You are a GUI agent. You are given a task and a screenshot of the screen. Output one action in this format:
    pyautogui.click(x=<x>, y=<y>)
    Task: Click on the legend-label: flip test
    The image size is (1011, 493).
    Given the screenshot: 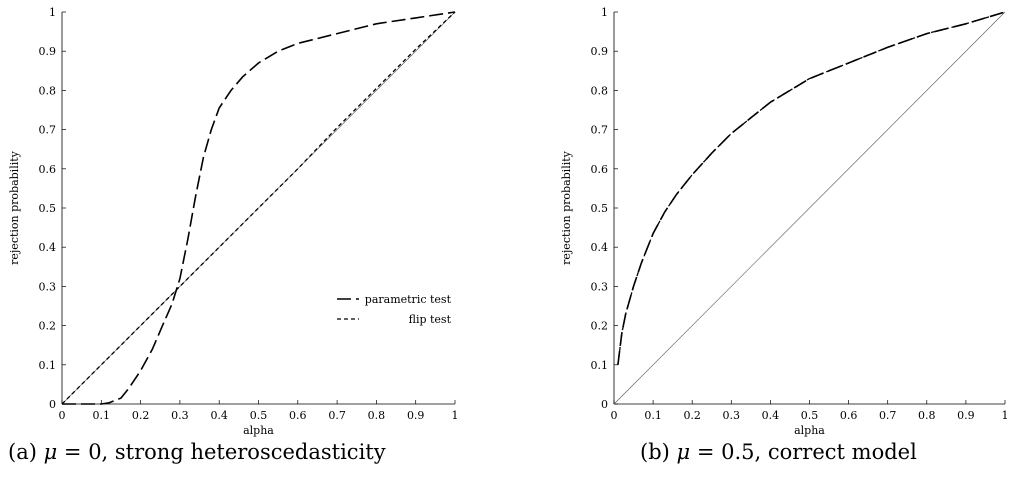 What is the action you would take?
    pyautogui.click(x=430, y=319)
    